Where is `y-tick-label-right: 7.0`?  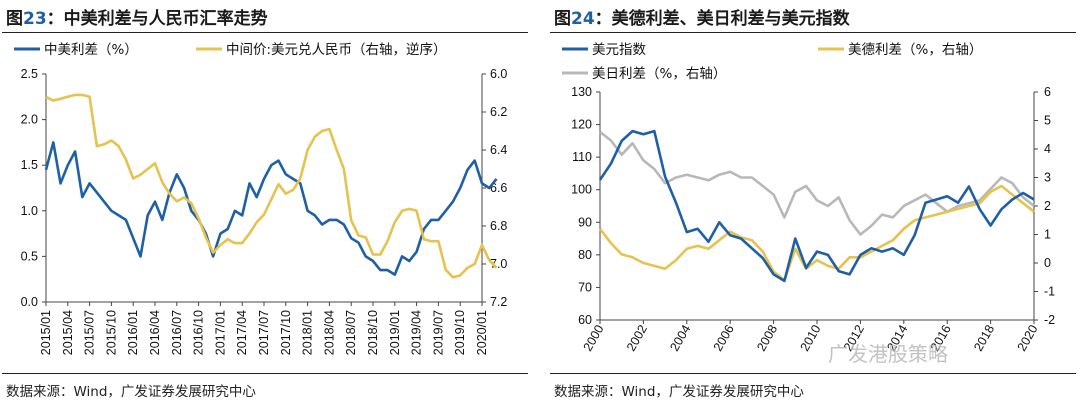
y-tick-label-right: 7.0 is located at coordinates (498, 264).